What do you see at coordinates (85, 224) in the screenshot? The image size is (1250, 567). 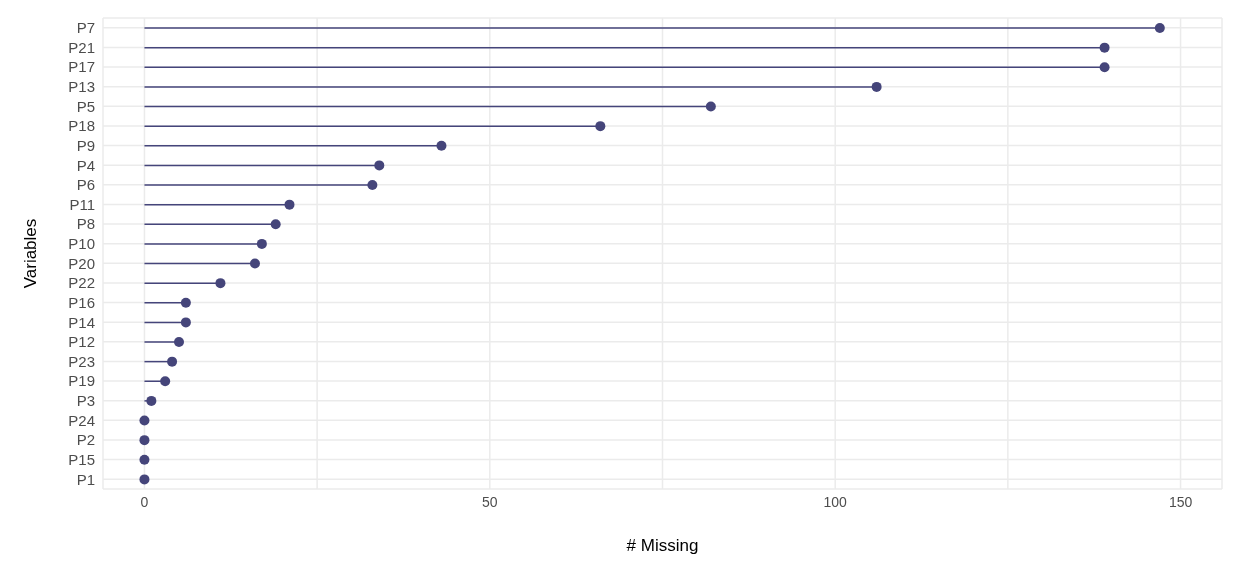 I see `y-tick-label: P8` at bounding box center [85, 224].